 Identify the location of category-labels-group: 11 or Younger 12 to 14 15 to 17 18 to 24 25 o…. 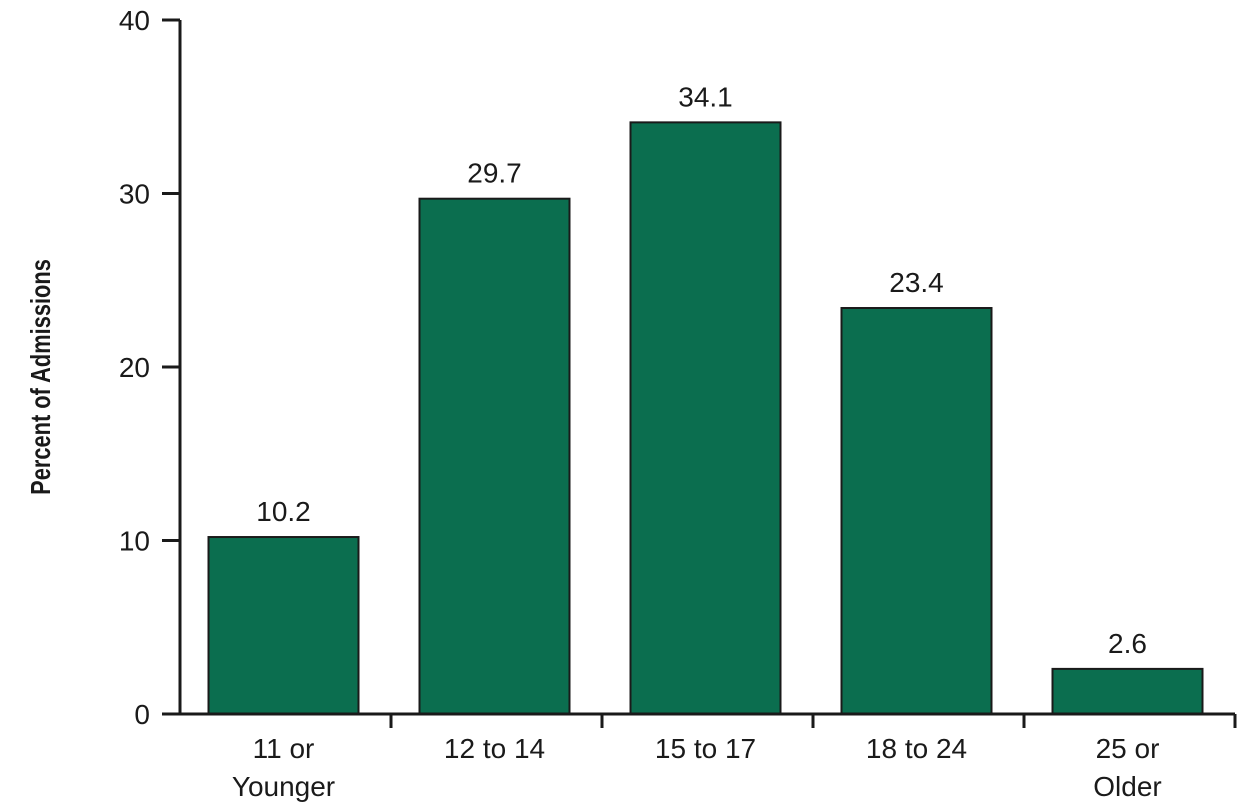
(697, 767).